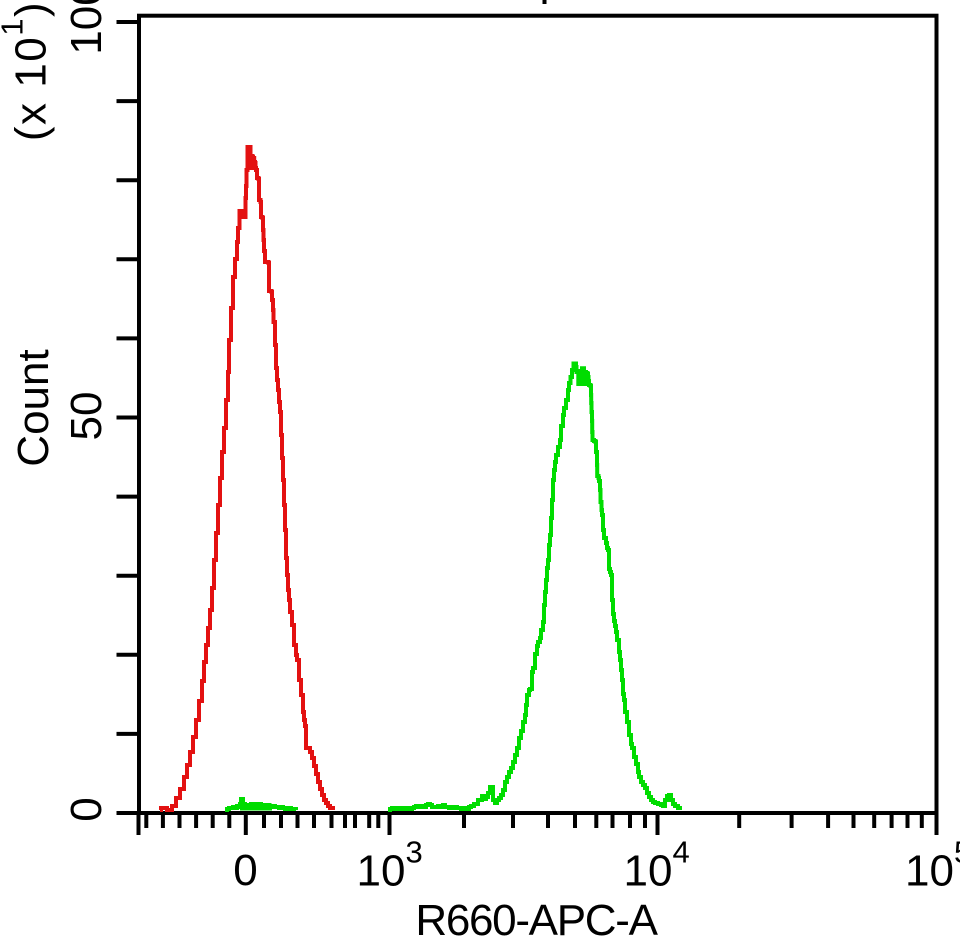  Describe the element at coordinates (33, 407) in the screenshot. I see `svg-text: Count` at that location.